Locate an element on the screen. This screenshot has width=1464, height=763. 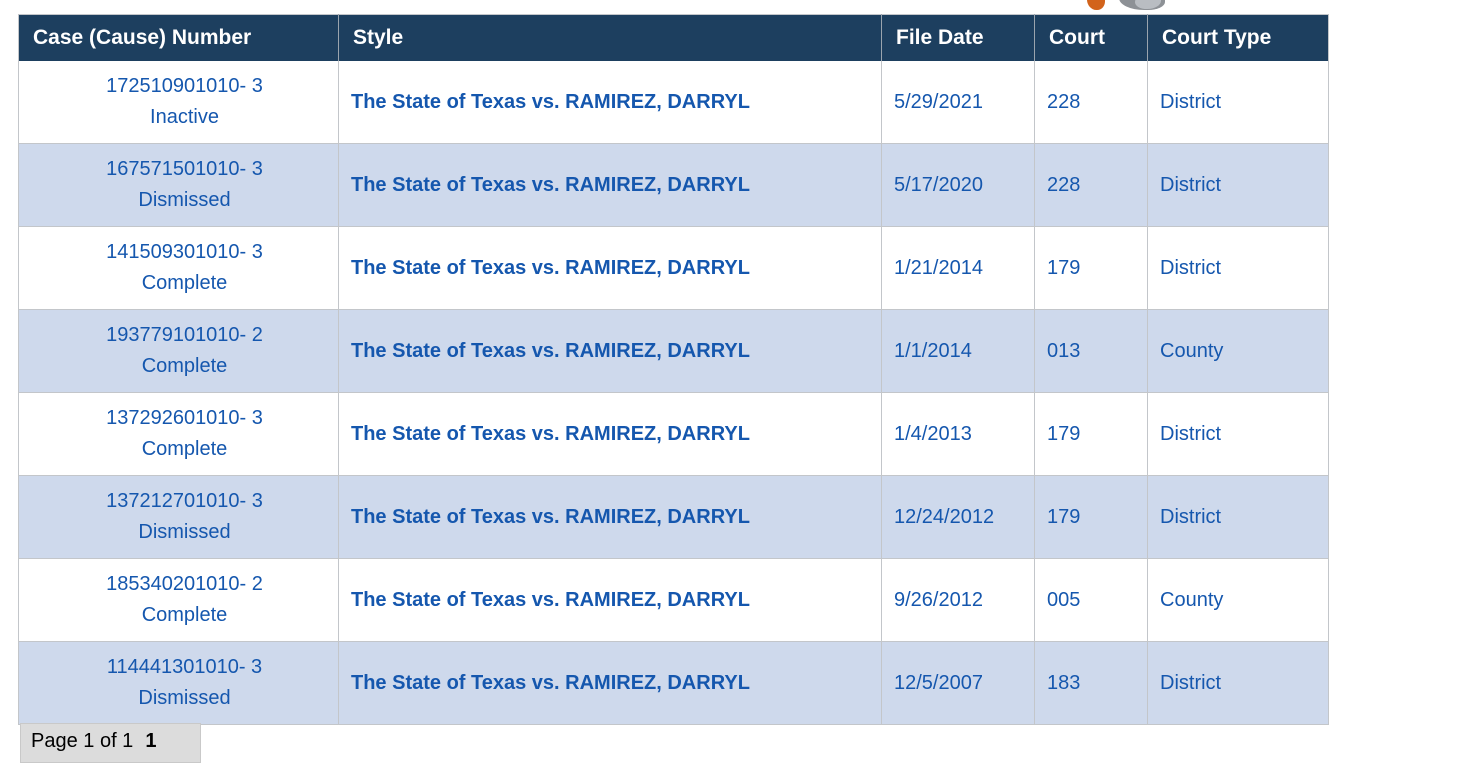
pagination-inner: Page 1 of 1 1 is located at coordinates (110, 738).